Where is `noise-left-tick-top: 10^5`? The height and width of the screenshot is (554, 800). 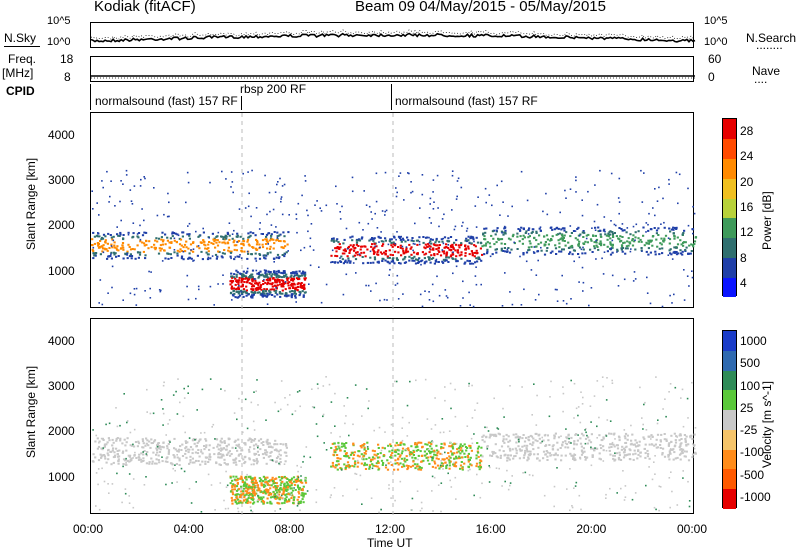 noise-left-tick-top: 10^5 is located at coordinates (59, 21).